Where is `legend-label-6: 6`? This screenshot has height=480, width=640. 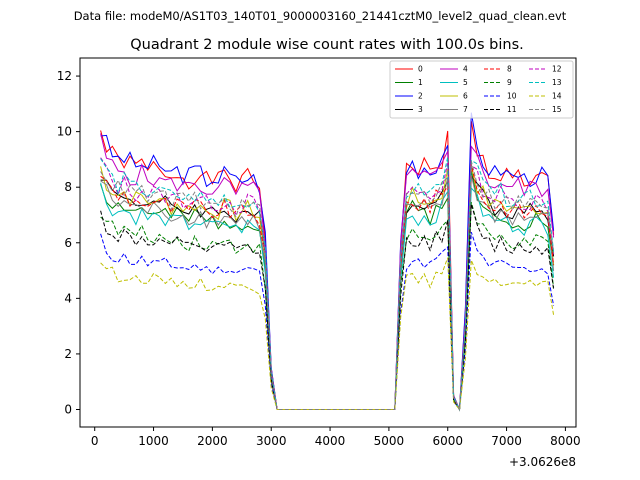 legend-label-6: 6 is located at coordinates (465, 96).